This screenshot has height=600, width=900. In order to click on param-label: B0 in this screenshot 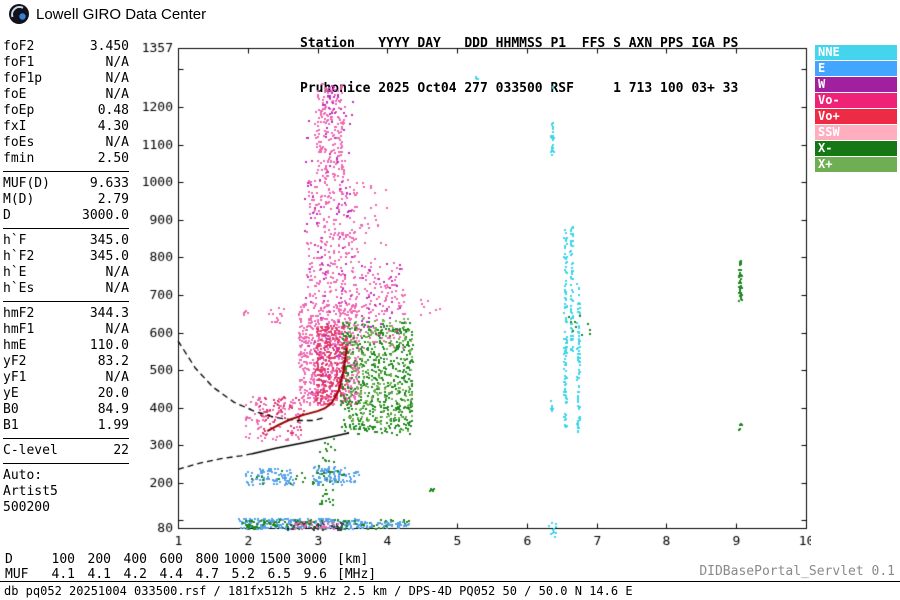, I will do `click(11, 409)`.